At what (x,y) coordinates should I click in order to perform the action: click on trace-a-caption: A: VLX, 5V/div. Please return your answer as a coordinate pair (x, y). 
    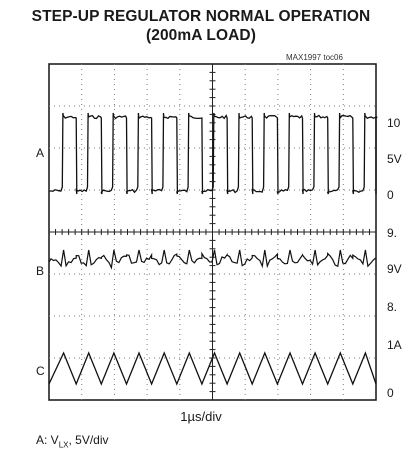
    Looking at the image, I should click on (72, 441).